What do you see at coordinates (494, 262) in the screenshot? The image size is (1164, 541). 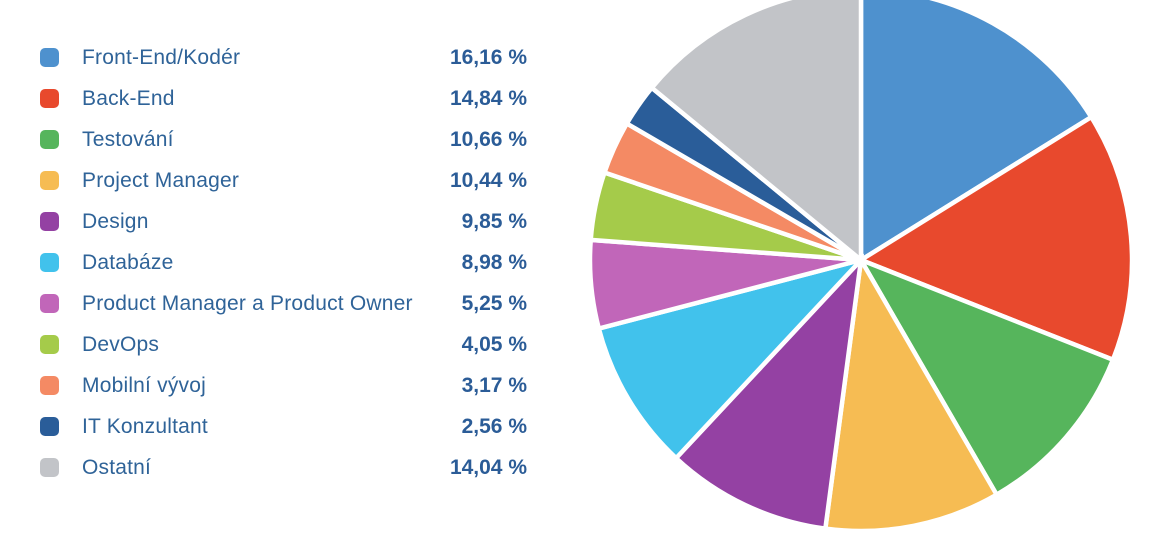 I see `legend-percent: 8,98 %` at bounding box center [494, 262].